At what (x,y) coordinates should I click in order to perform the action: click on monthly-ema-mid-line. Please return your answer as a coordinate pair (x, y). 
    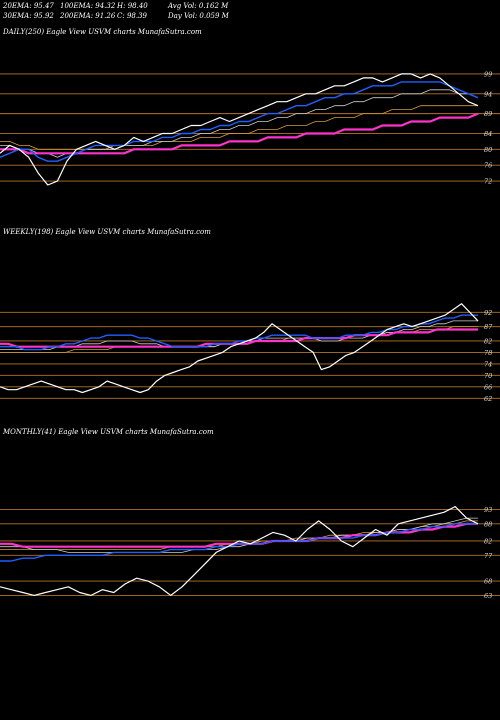
    Looking at the image, I should click on (239, 535).